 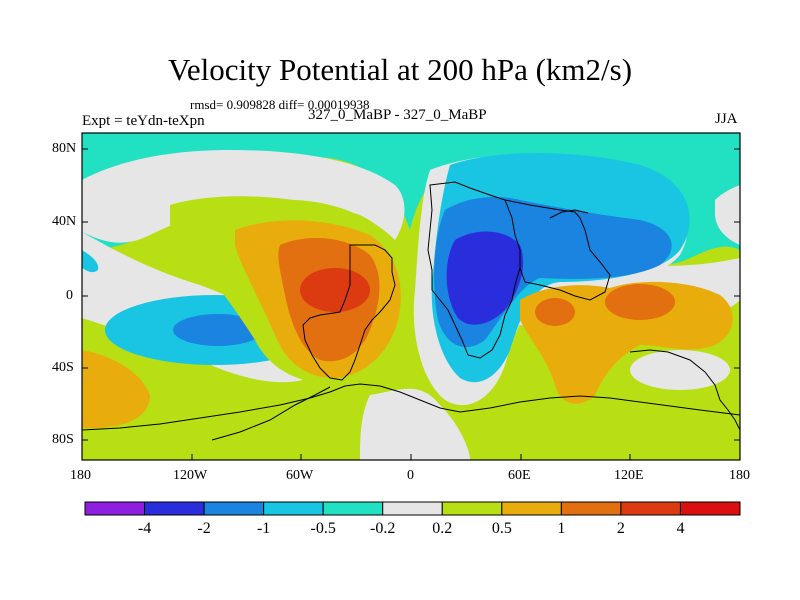 What do you see at coordinates (726, 119) in the screenshot?
I see `season-label: JJA` at bounding box center [726, 119].